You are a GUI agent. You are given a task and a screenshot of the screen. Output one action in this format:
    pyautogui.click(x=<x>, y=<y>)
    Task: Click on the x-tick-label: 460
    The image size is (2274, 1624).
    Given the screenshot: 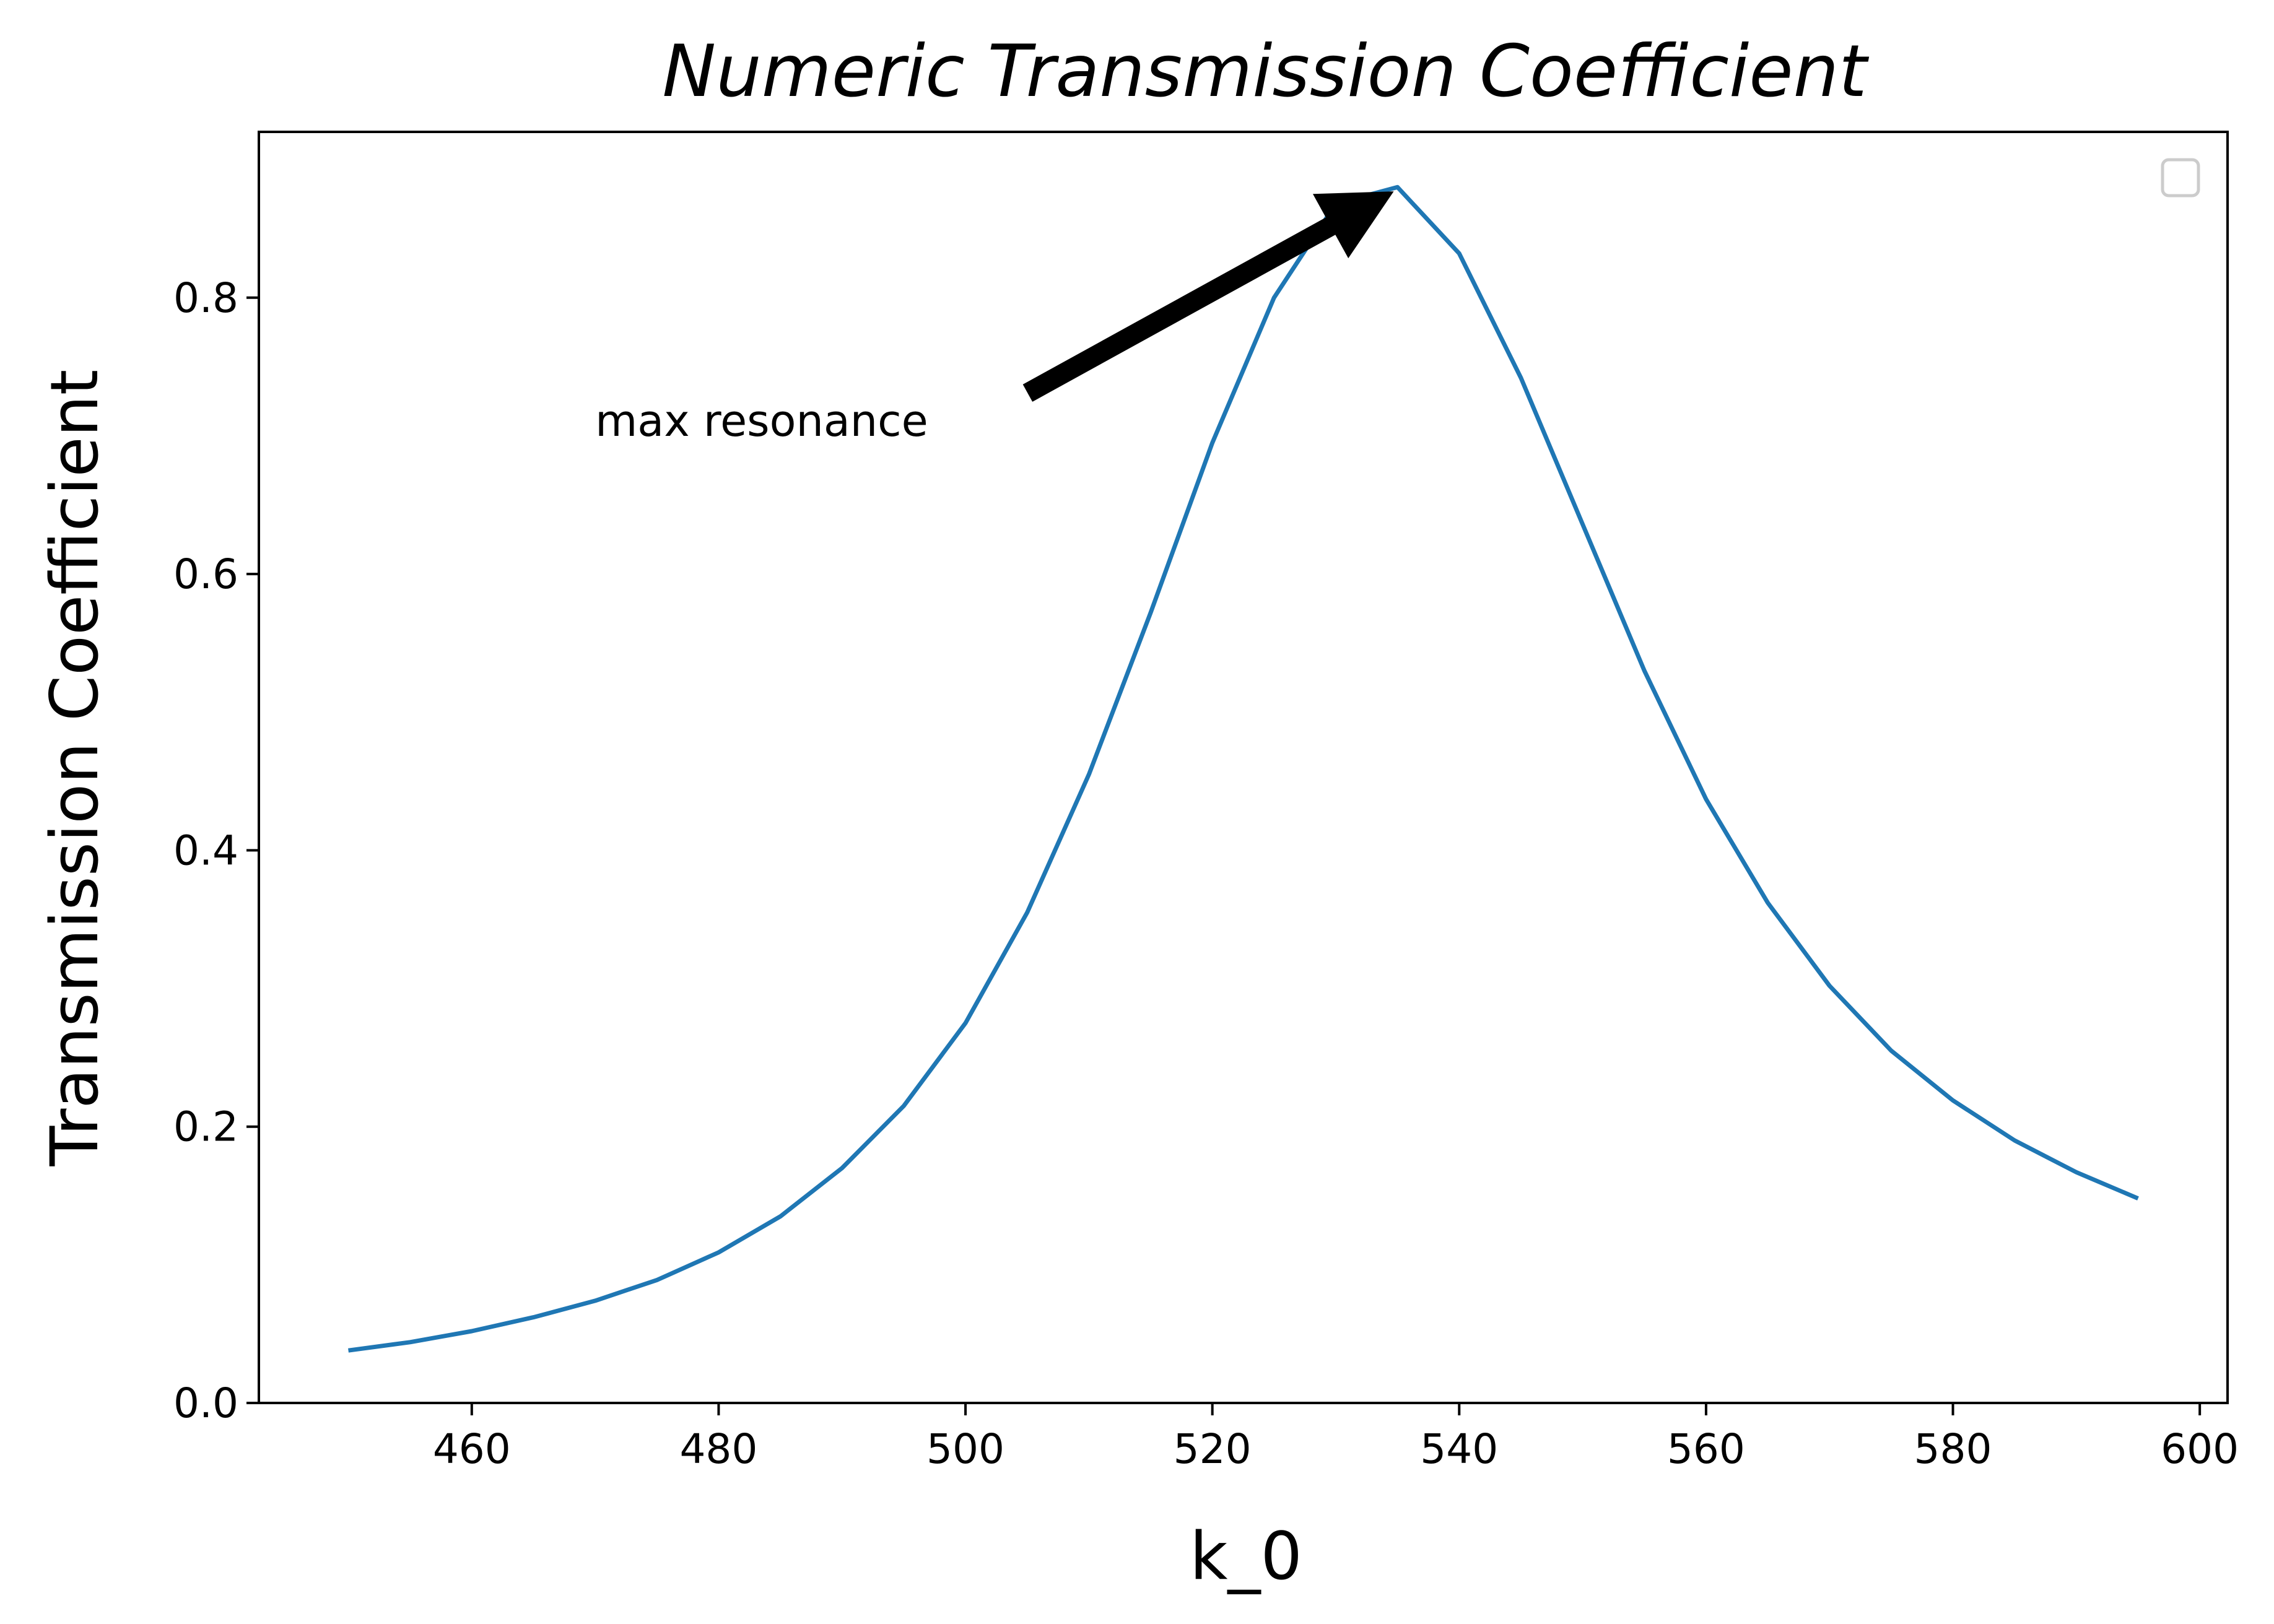 What is the action you would take?
    pyautogui.click(x=472, y=1449)
    